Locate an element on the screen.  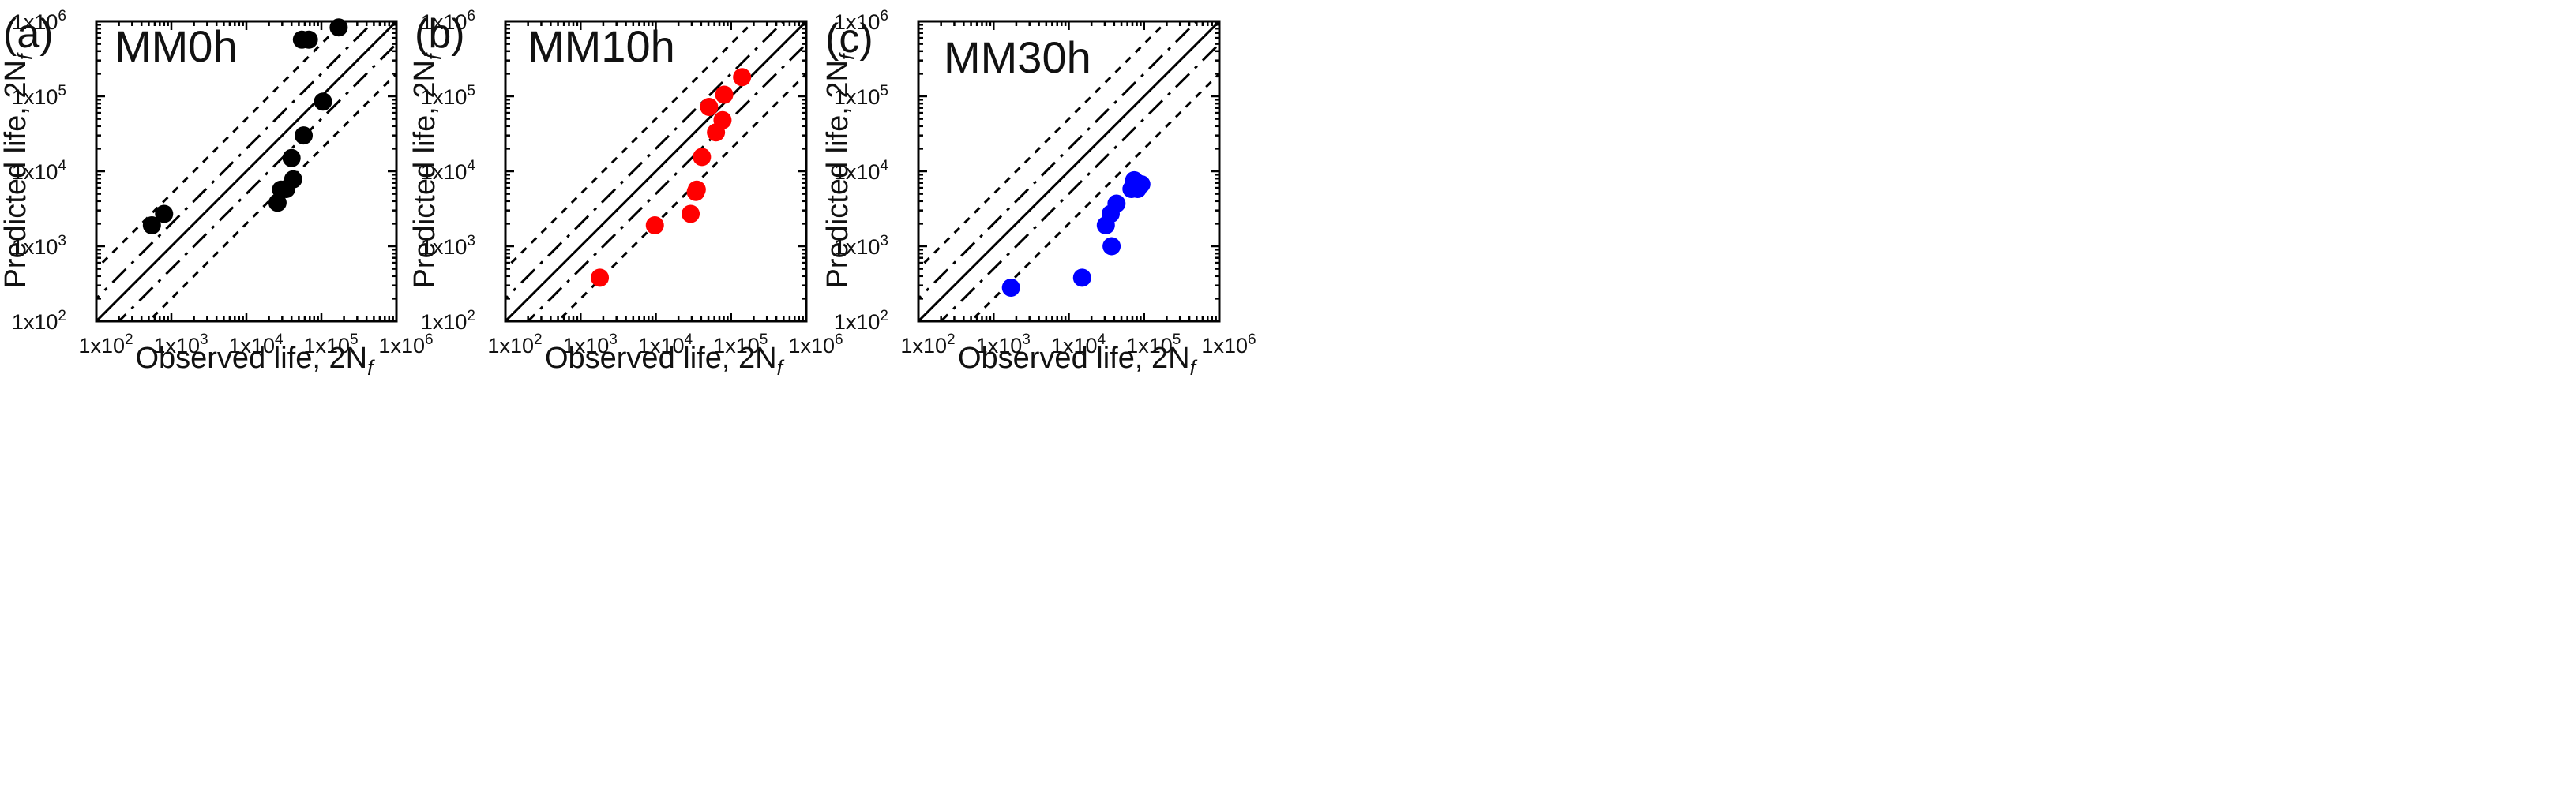
panel-title: MM10h is located at coordinates (601, 46).